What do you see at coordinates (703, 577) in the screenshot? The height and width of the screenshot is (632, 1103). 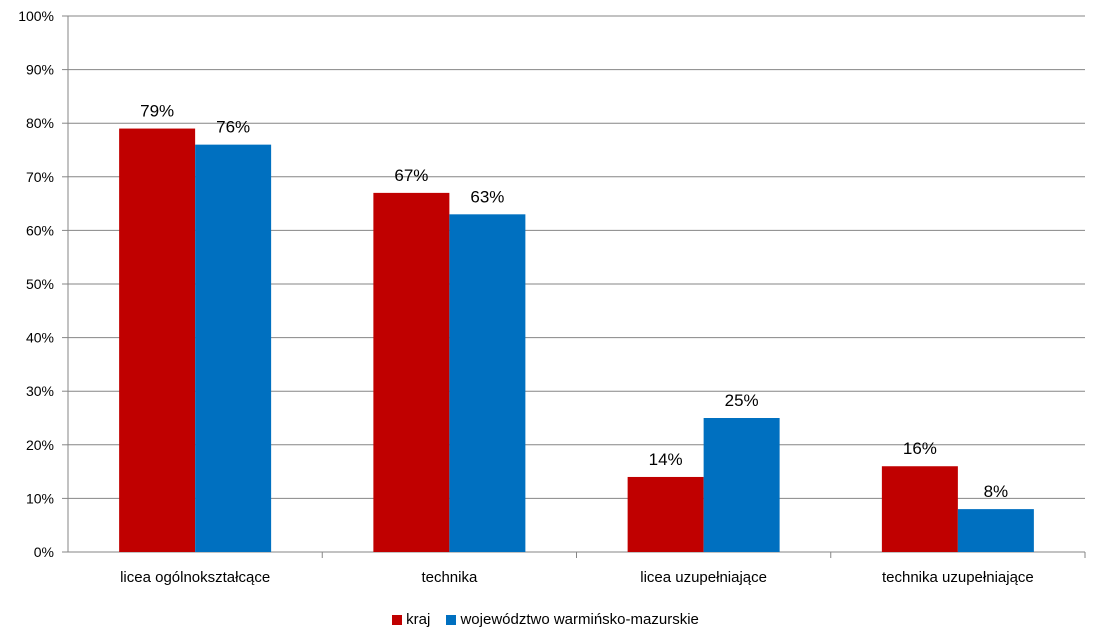 I see `x-category-label: licea uzupełniające` at bounding box center [703, 577].